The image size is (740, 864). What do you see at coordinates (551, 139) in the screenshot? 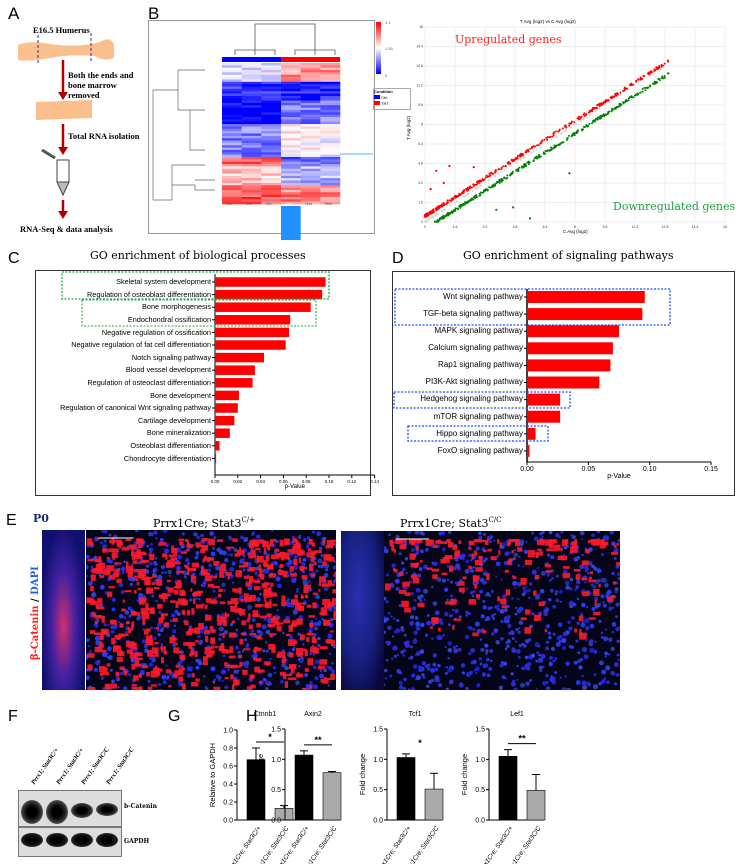
I see `ns-gene-point` at bounding box center [551, 139].